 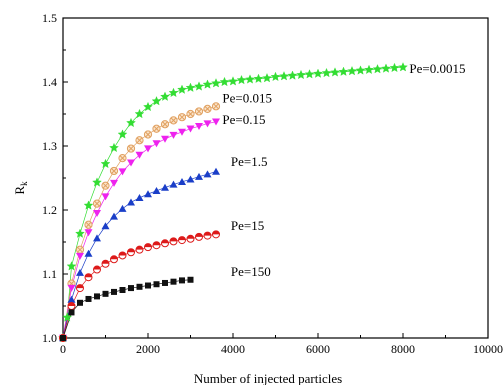 What do you see at coordinates (49, 338) in the screenshot?
I see `y-tick-label: 1.0` at bounding box center [49, 338].